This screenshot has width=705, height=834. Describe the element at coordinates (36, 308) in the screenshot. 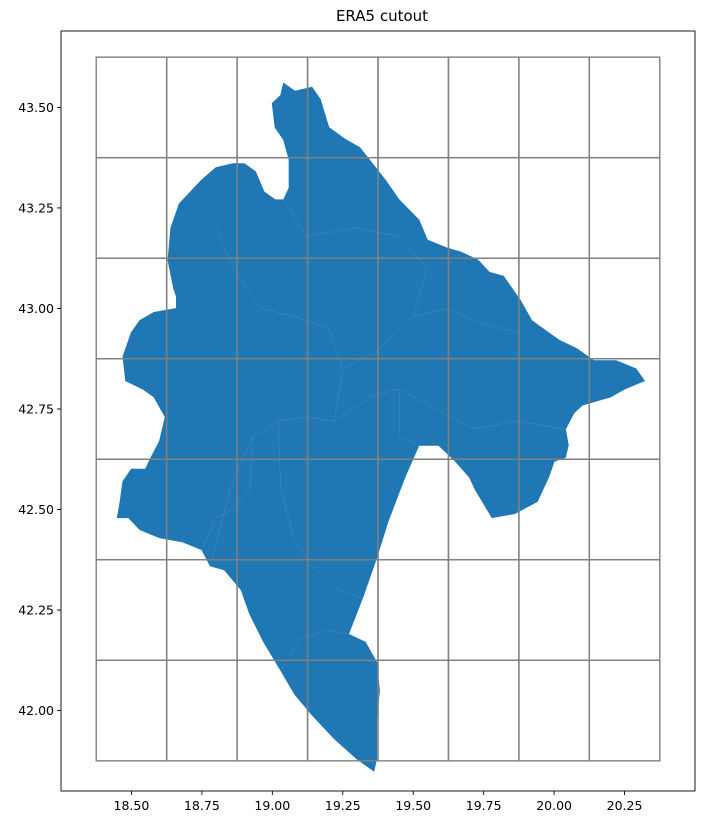

I see `y-tick-label: 43.00` at that location.